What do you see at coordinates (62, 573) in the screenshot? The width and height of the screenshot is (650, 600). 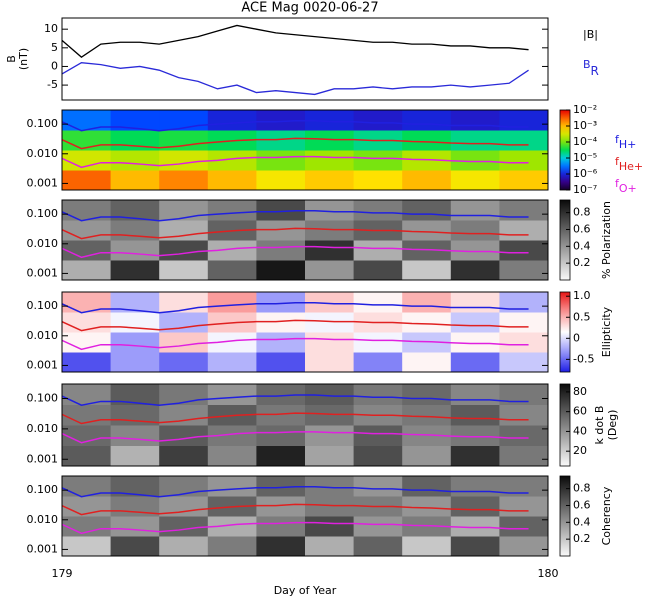 I see `x-tick-label: 179` at bounding box center [62, 573].